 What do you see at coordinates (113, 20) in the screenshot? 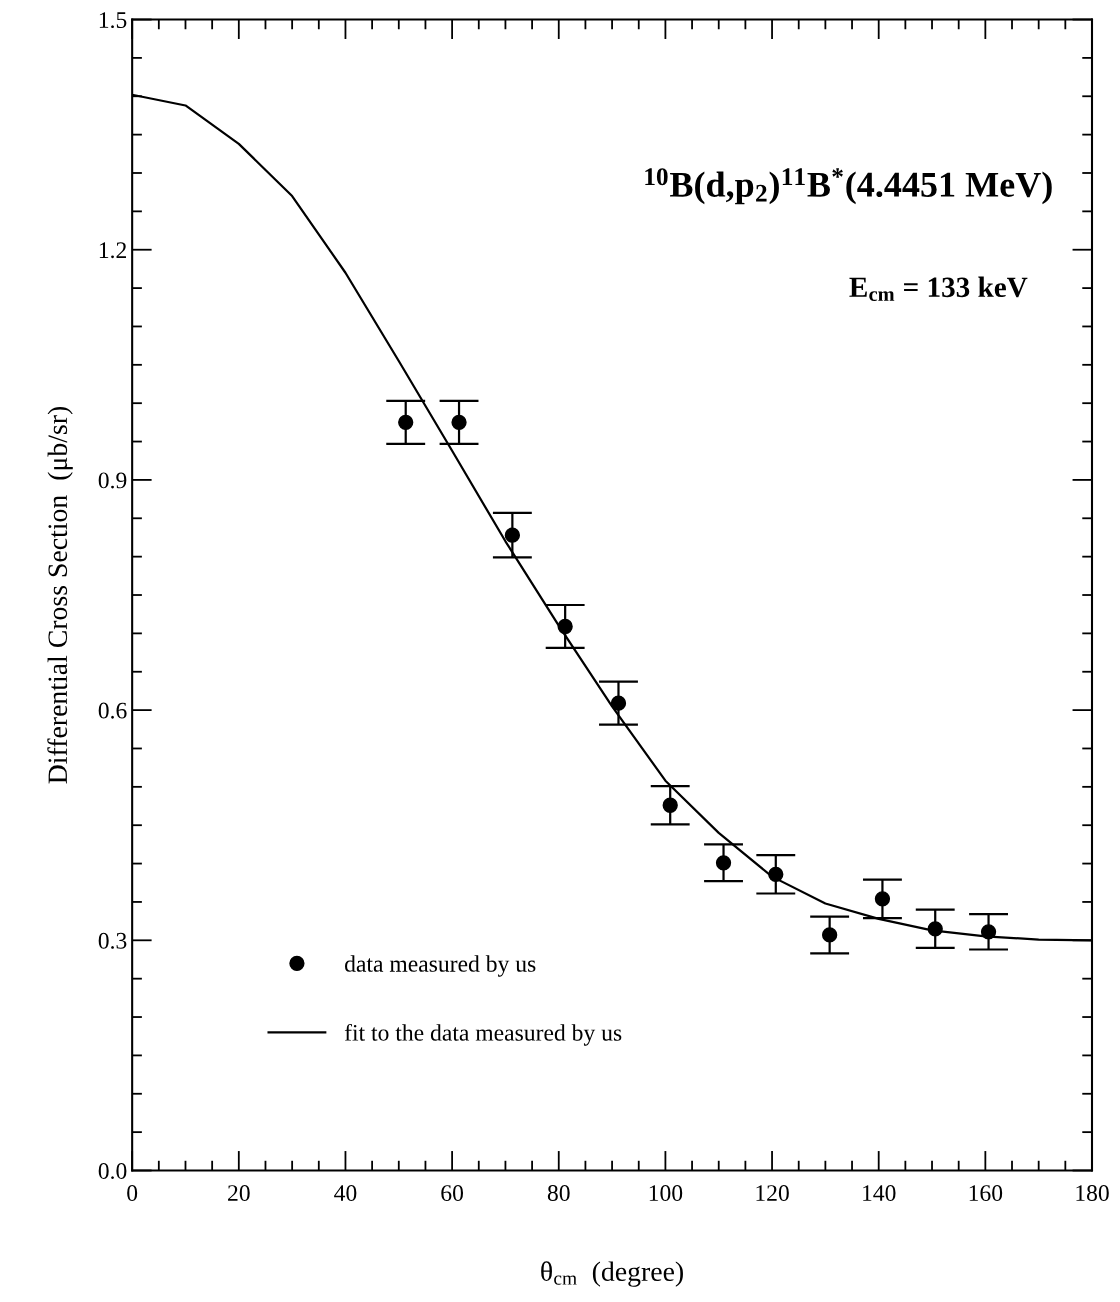
I see `y-tick-label: 1.5` at bounding box center [113, 20].